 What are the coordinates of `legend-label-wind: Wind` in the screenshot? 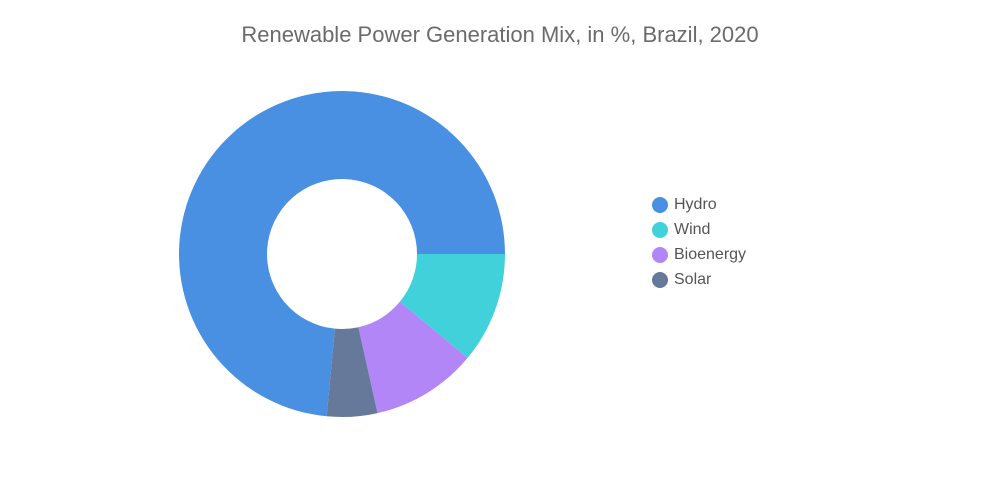 It's located at (692, 229).